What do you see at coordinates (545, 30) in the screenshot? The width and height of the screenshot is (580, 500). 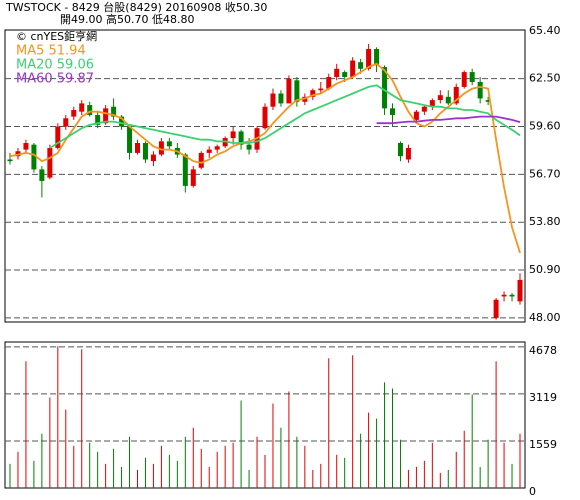 I see `y-tick-label: 65.40` at bounding box center [545, 30].